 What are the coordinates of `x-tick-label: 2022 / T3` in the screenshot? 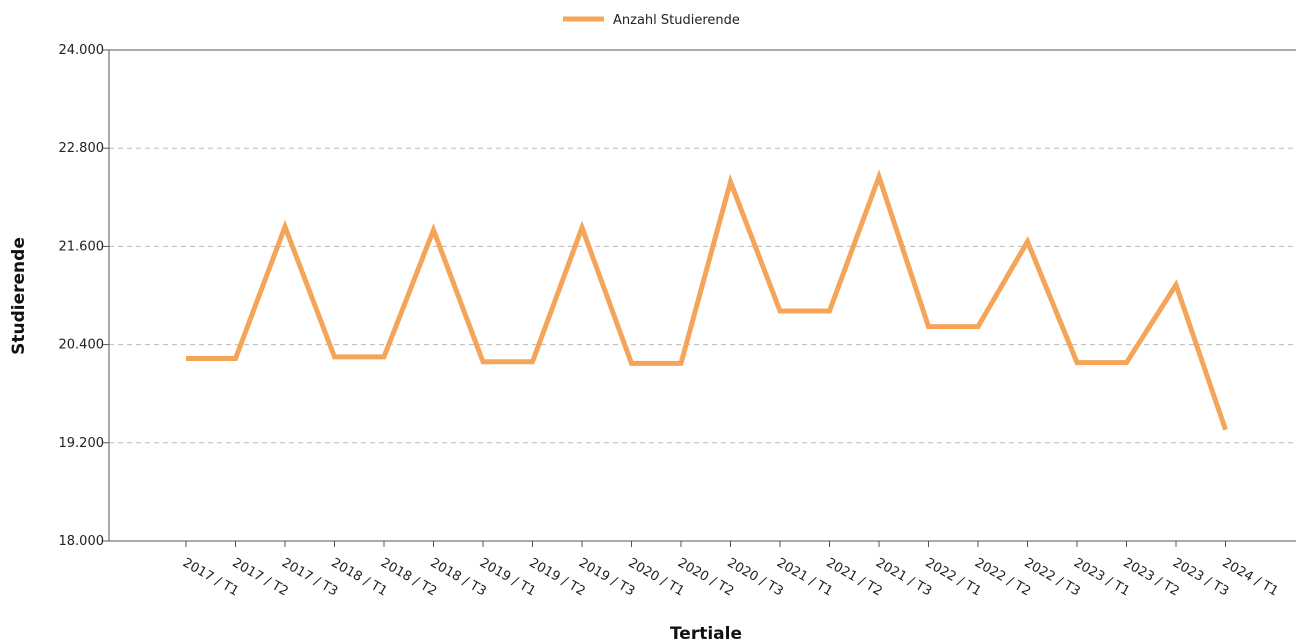 It's located at (1052, 577).